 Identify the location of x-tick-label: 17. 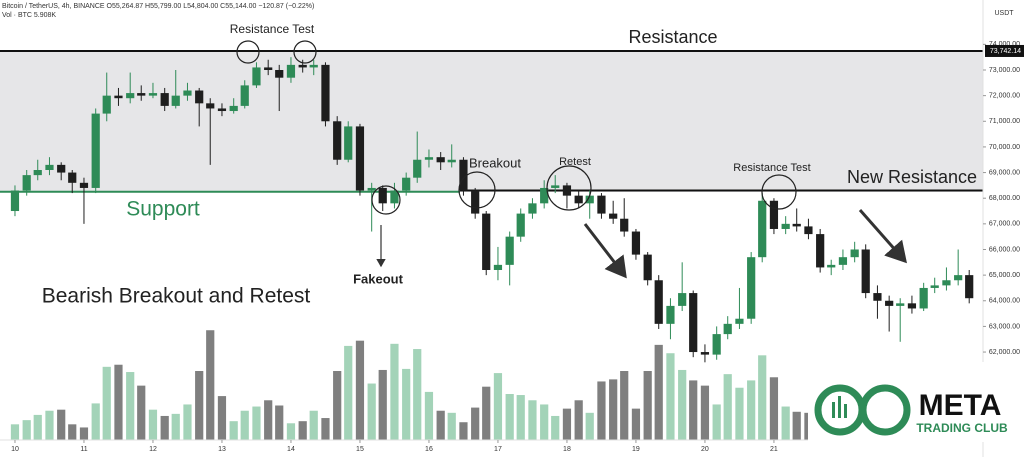
(498, 449).